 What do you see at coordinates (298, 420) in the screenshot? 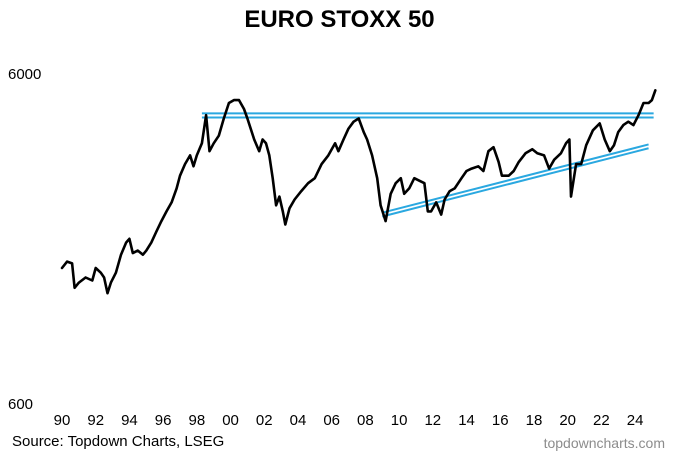
I see `x-tick-label-04: 04` at bounding box center [298, 420].